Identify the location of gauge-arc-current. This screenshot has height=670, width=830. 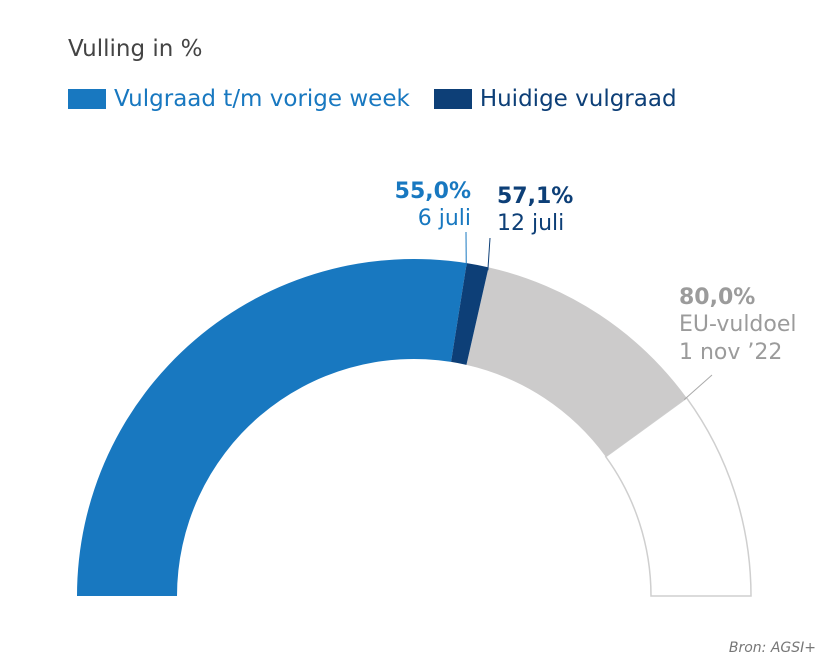
(470, 314).